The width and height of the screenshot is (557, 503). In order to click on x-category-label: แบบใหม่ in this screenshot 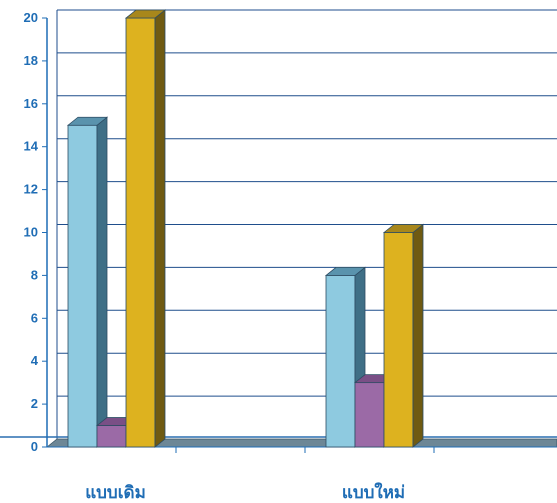, I will do `click(373, 492)`.